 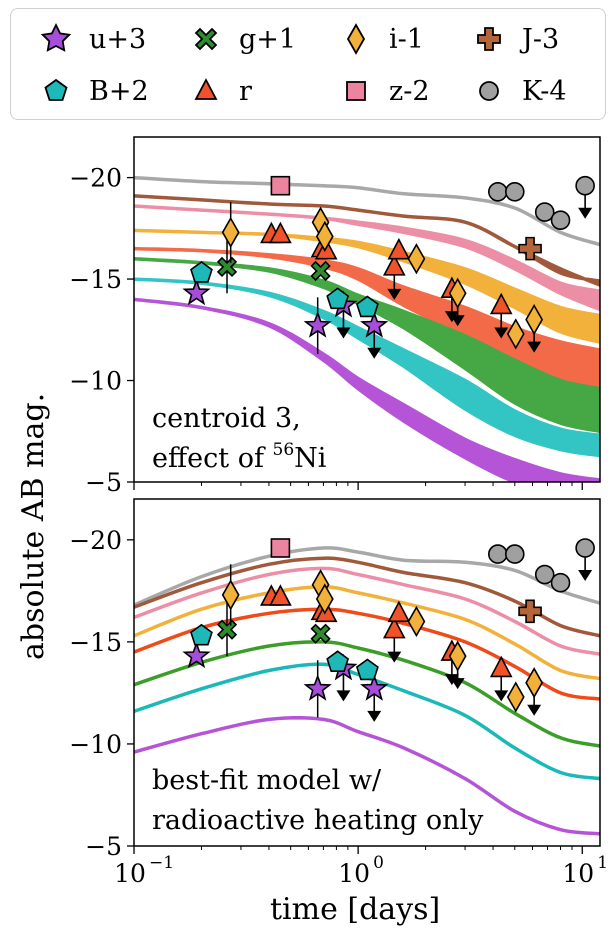 What do you see at coordinates (268, 39) in the screenshot?
I see `legend-label: g+1` at bounding box center [268, 39].